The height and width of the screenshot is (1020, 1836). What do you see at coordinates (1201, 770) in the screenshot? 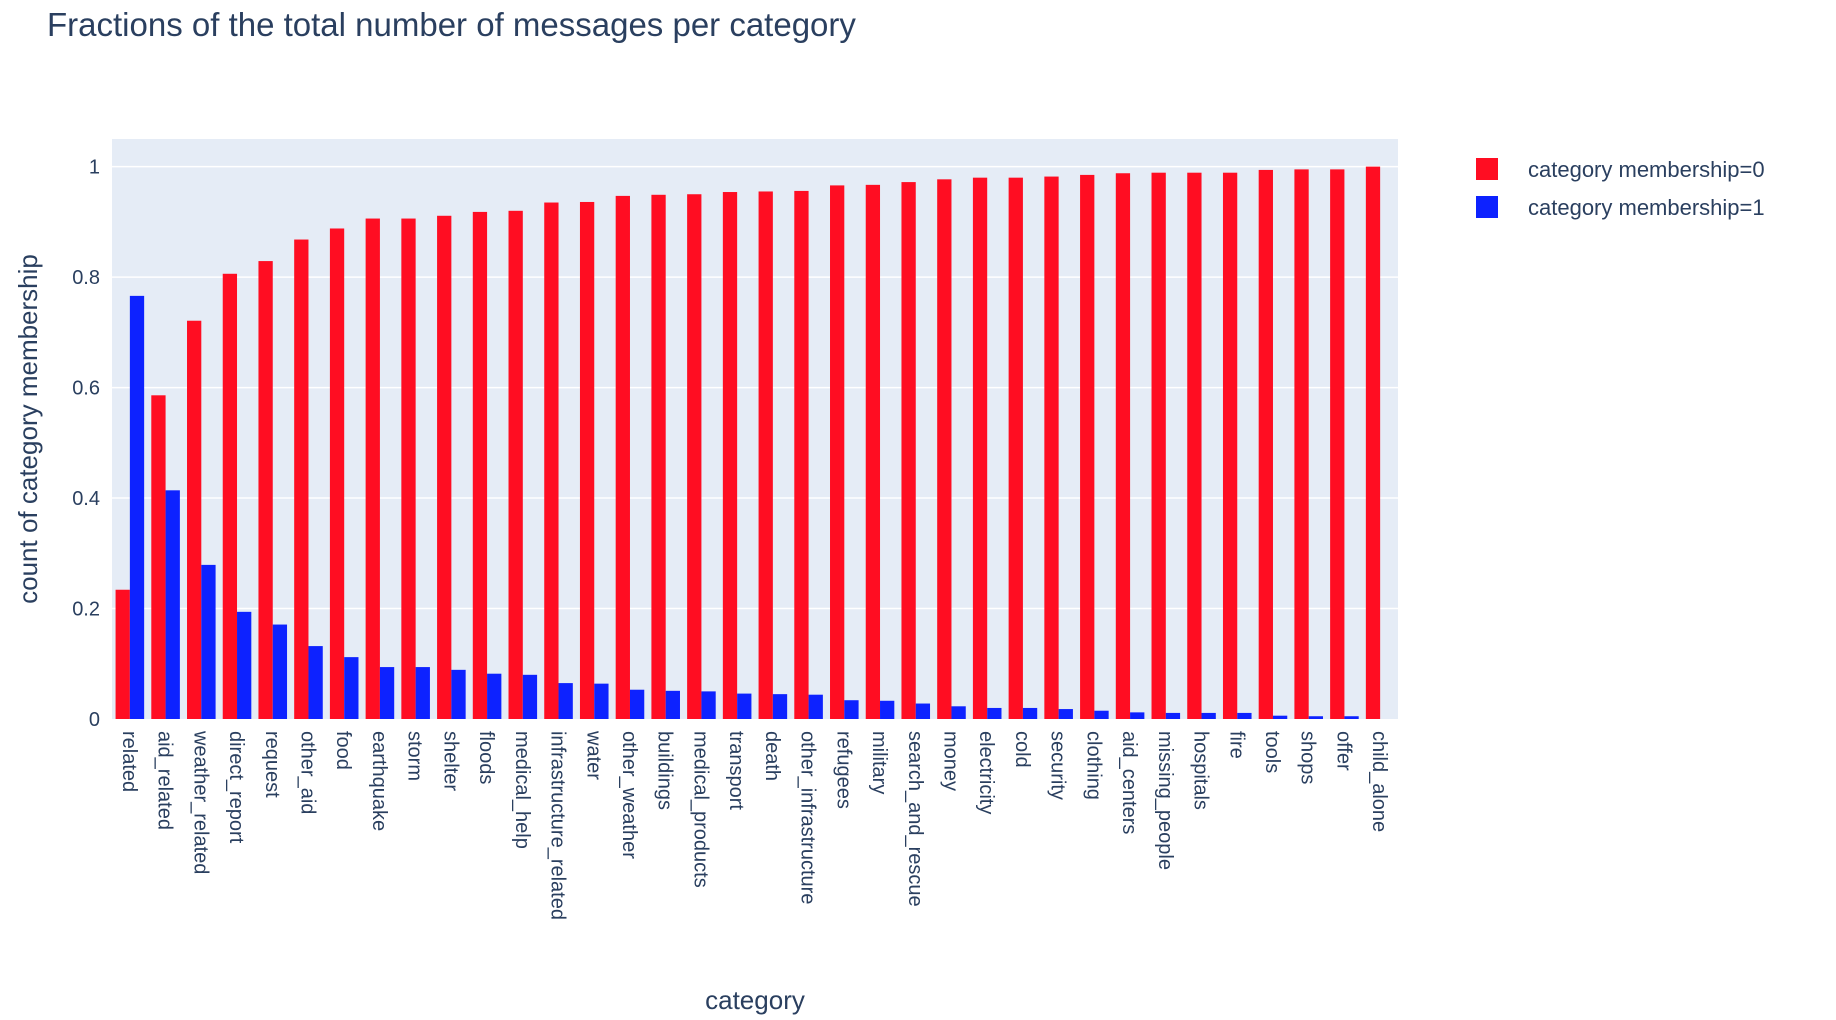
I see `x-tick-label: hospitals` at bounding box center [1201, 770].